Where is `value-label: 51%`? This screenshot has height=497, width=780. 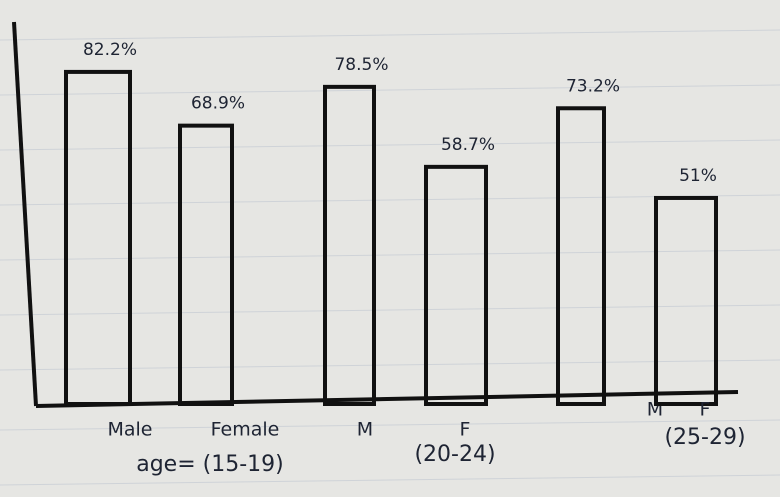
value-label: 51% is located at coordinates (698, 176).